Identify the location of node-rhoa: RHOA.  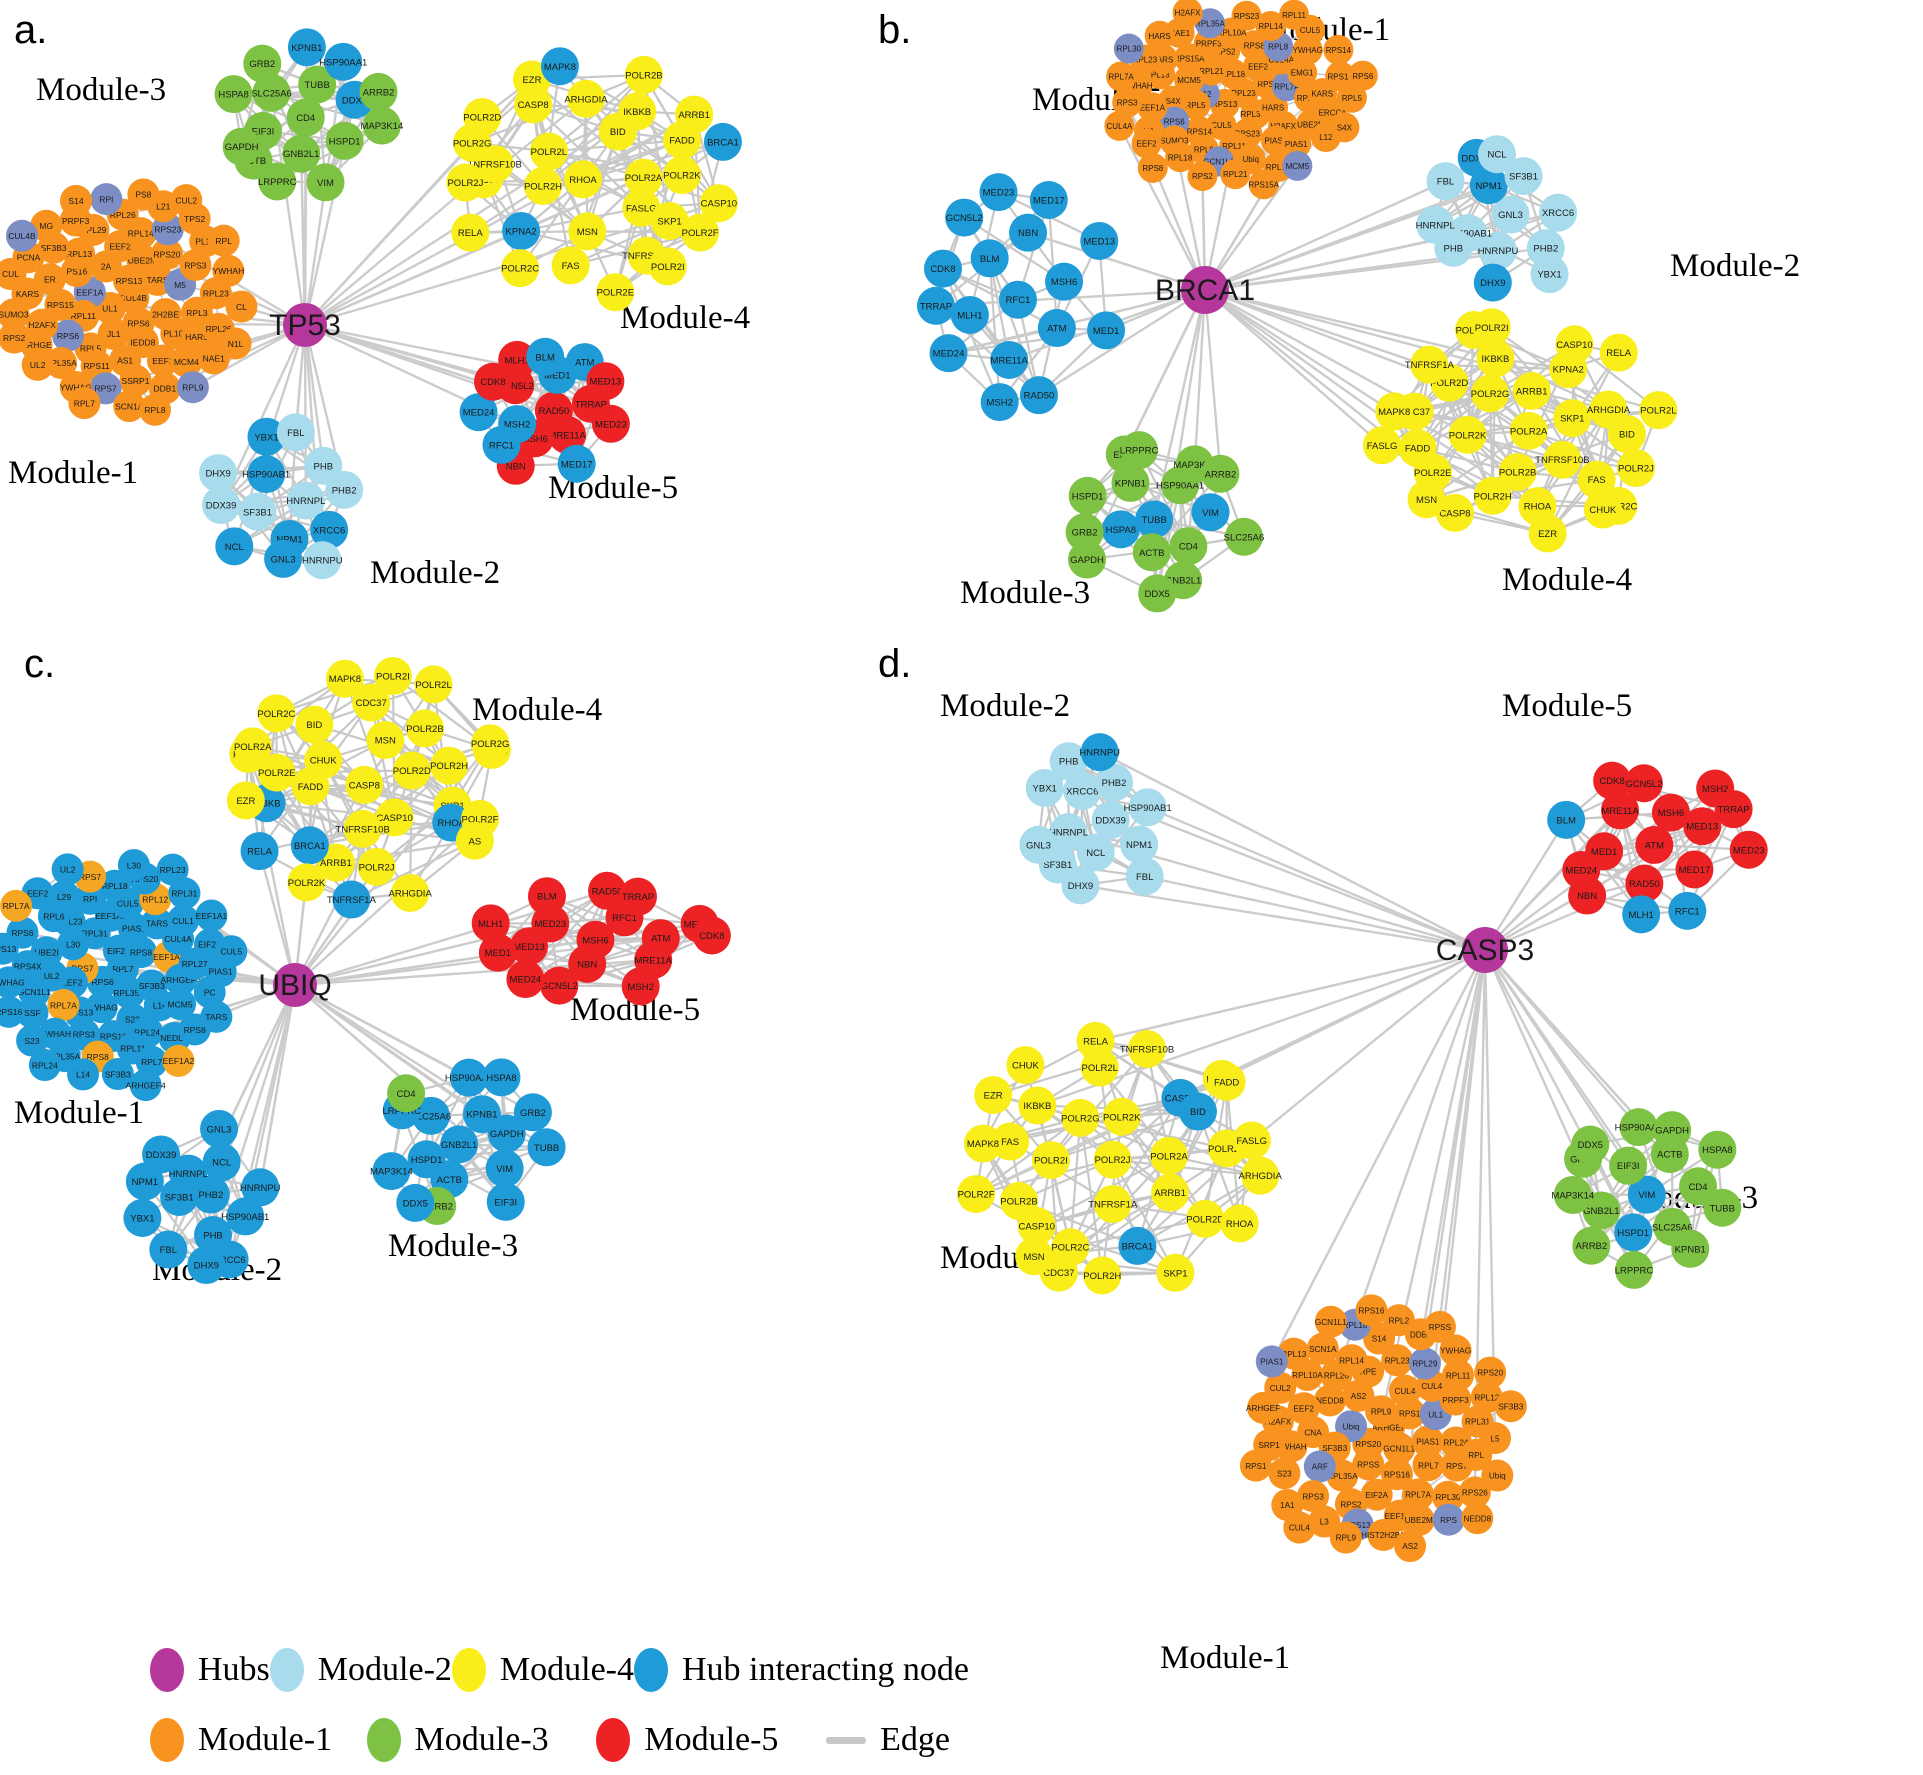
(1239, 1223).